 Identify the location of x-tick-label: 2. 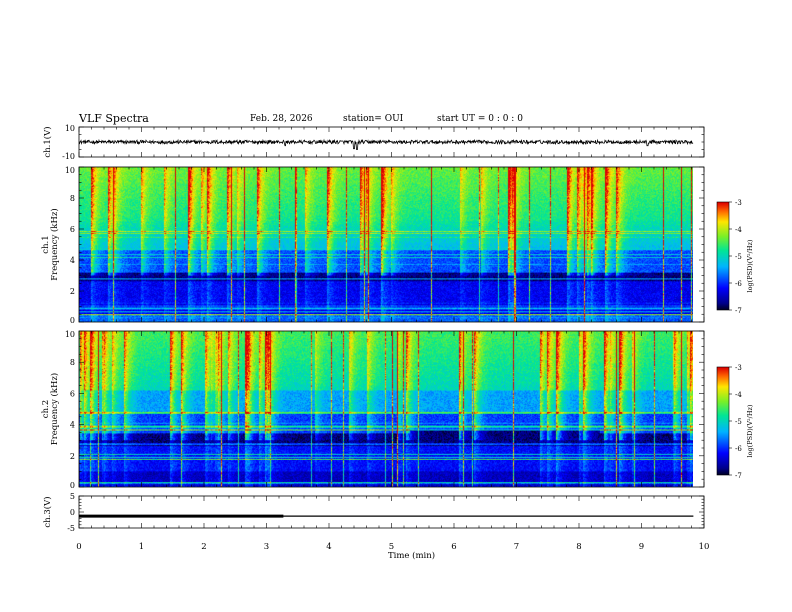
(203, 547).